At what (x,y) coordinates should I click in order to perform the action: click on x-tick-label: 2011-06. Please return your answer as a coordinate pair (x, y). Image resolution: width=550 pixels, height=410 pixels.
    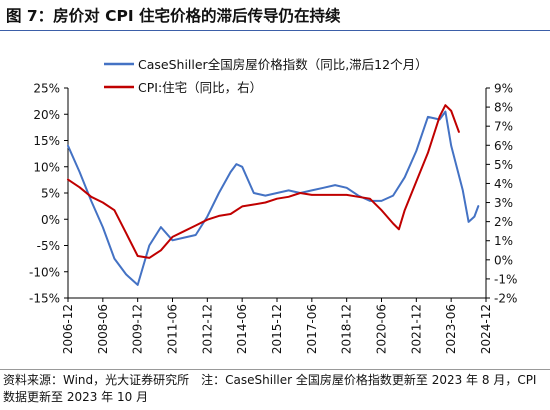
    Looking at the image, I should click on (173, 329).